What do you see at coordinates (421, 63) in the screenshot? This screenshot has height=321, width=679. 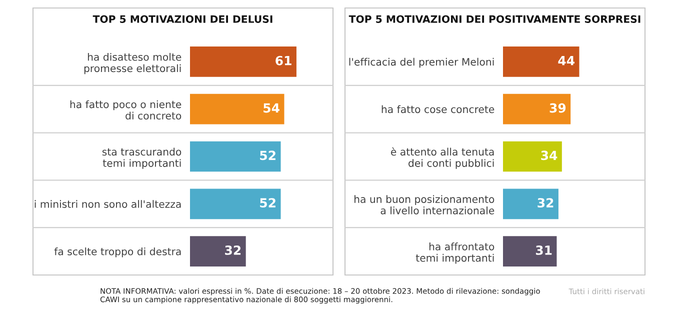 I see `y-tick-label: l'efficacia del premier Meloni` at bounding box center [421, 63].